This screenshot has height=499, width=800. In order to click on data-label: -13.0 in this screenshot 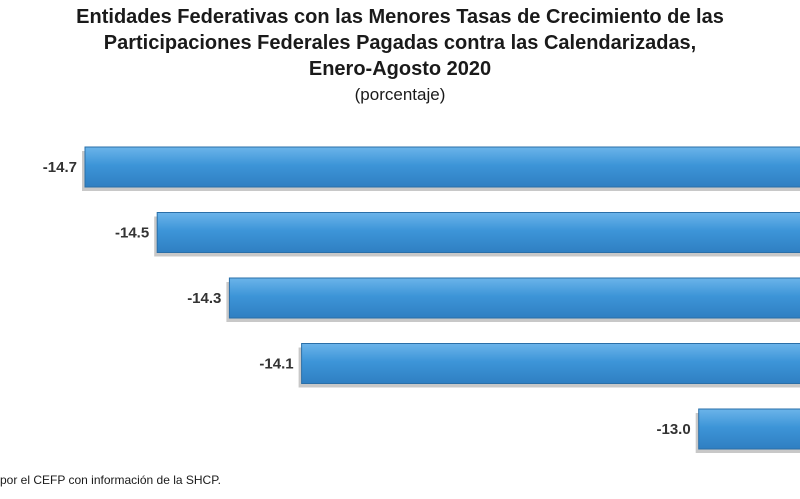, I will do `click(673, 429)`.